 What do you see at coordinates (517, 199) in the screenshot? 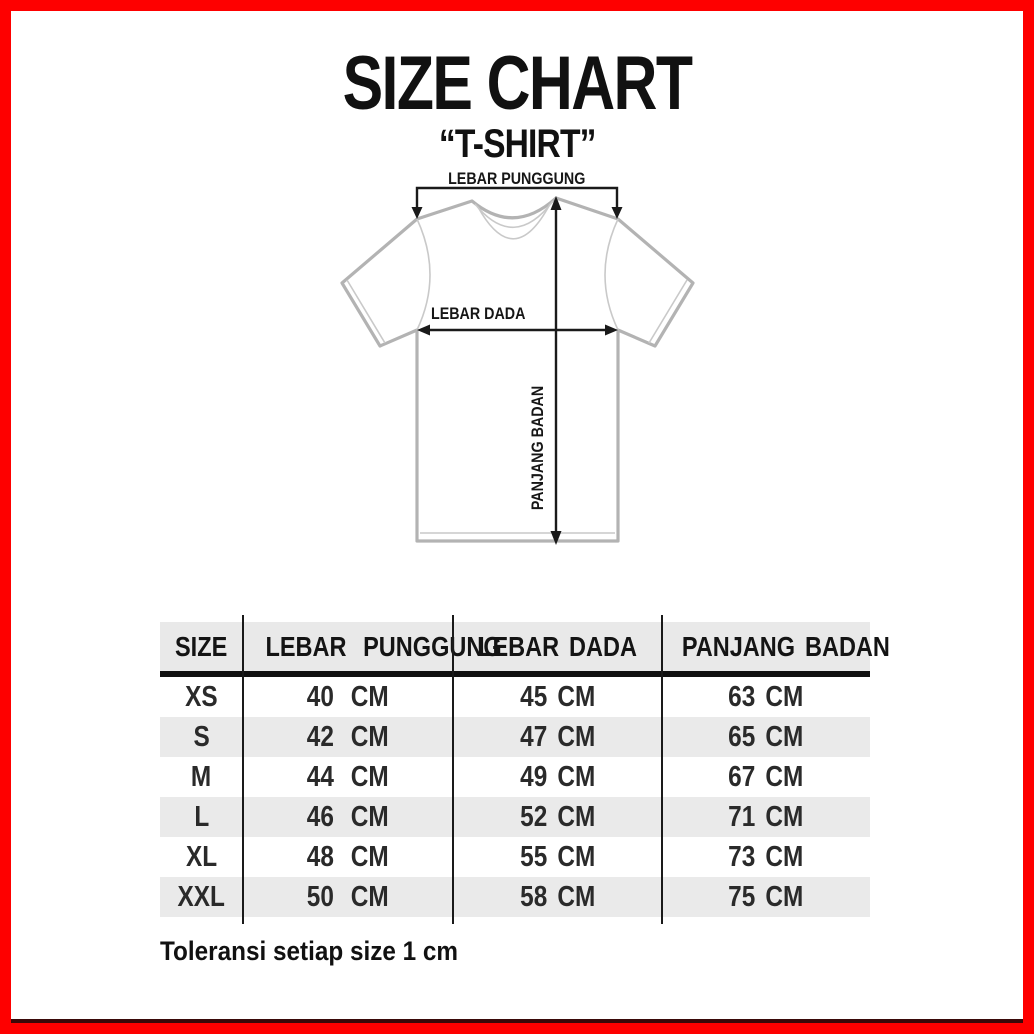
I see `shoulder-bracket` at bounding box center [517, 199].